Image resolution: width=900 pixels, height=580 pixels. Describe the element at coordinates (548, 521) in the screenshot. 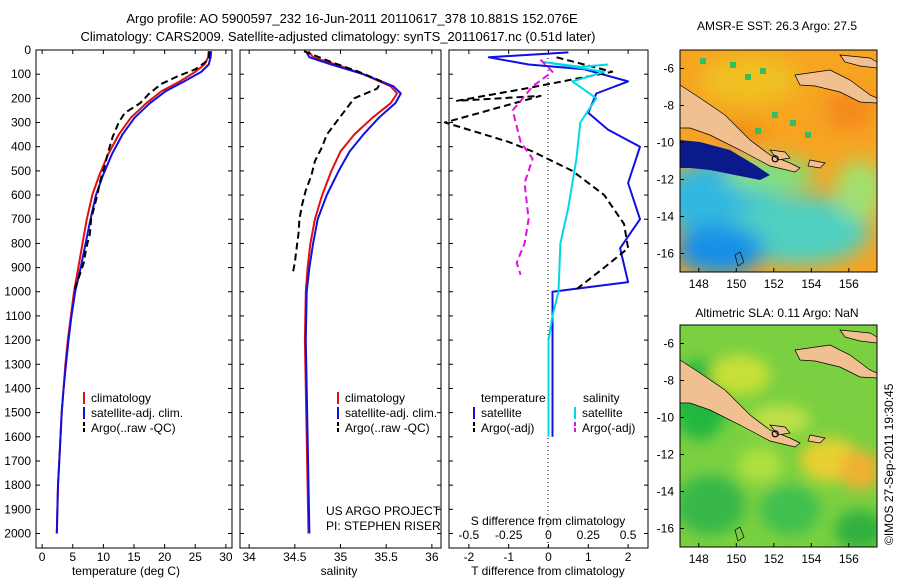

I see `s-difference-label: S difference from climatology` at that location.